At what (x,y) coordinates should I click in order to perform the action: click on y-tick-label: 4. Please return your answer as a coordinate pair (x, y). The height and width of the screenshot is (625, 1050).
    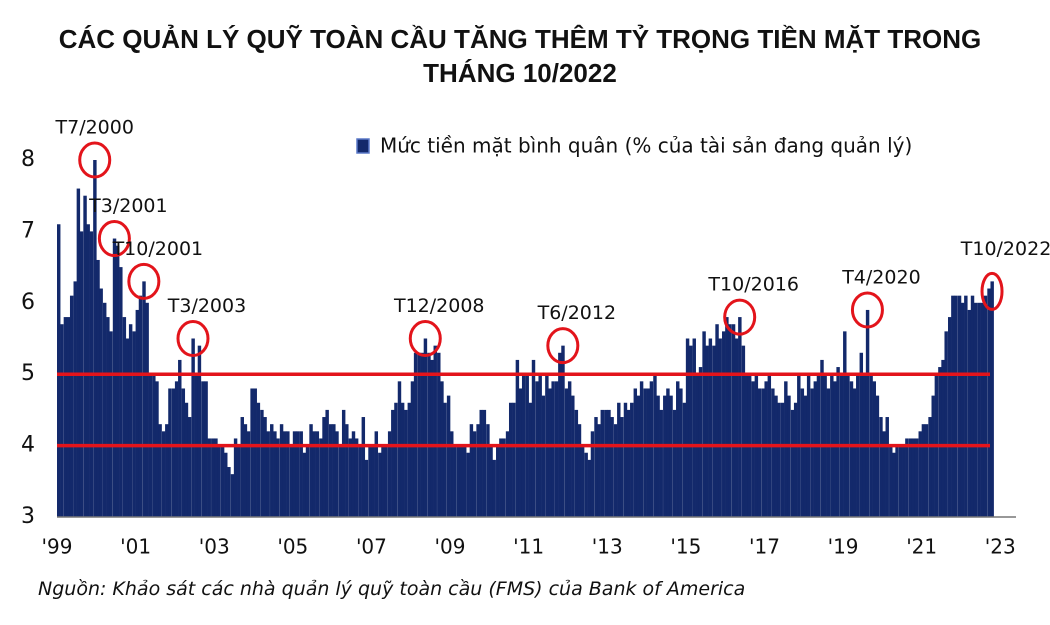
    Looking at the image, I should click on (28, 445).